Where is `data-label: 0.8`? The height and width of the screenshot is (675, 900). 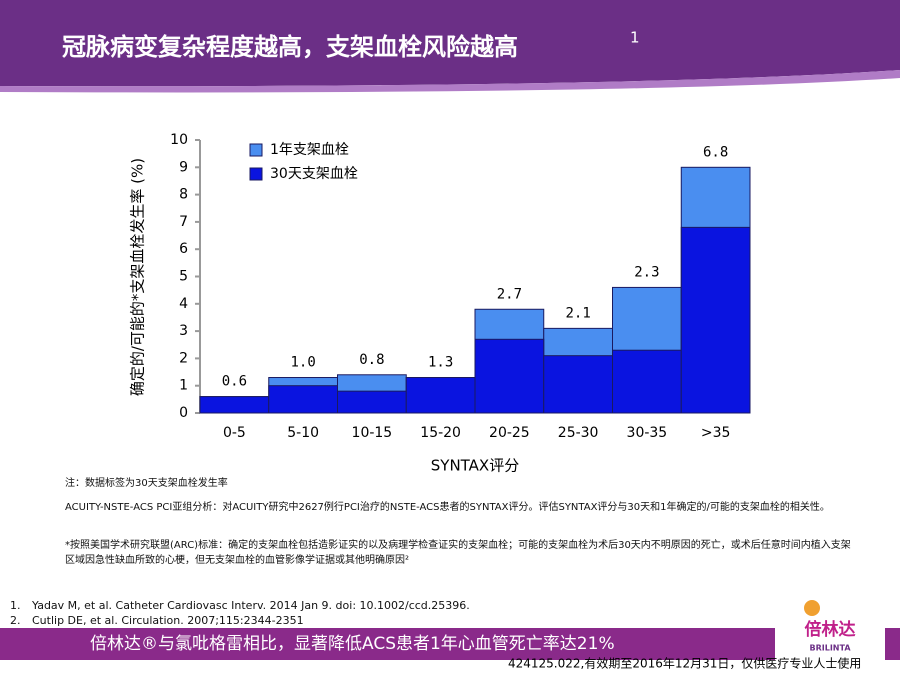
data-label: 0.8 is located at coordinates (371, 360).